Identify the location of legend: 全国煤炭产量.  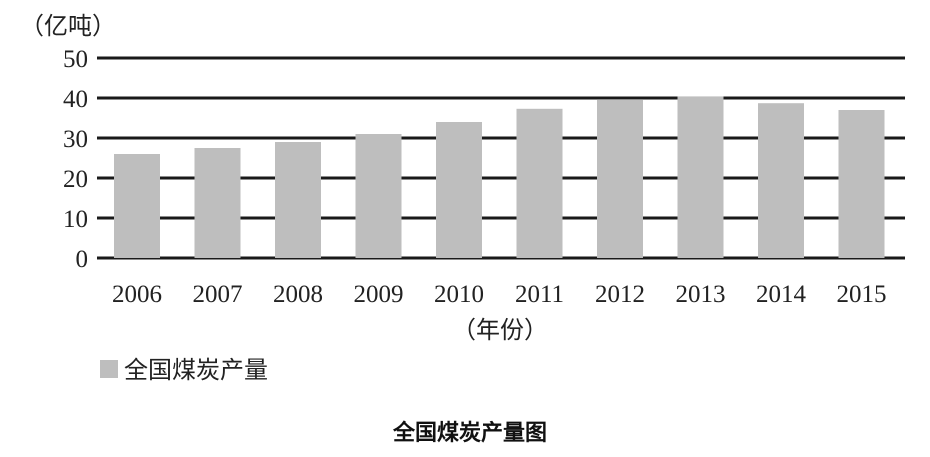
(184, 370).